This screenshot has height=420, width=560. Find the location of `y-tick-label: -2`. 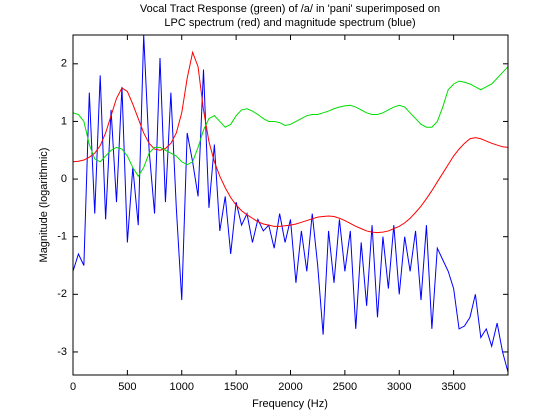

y-tick-label: -2 is located at coordinates (62, 294).